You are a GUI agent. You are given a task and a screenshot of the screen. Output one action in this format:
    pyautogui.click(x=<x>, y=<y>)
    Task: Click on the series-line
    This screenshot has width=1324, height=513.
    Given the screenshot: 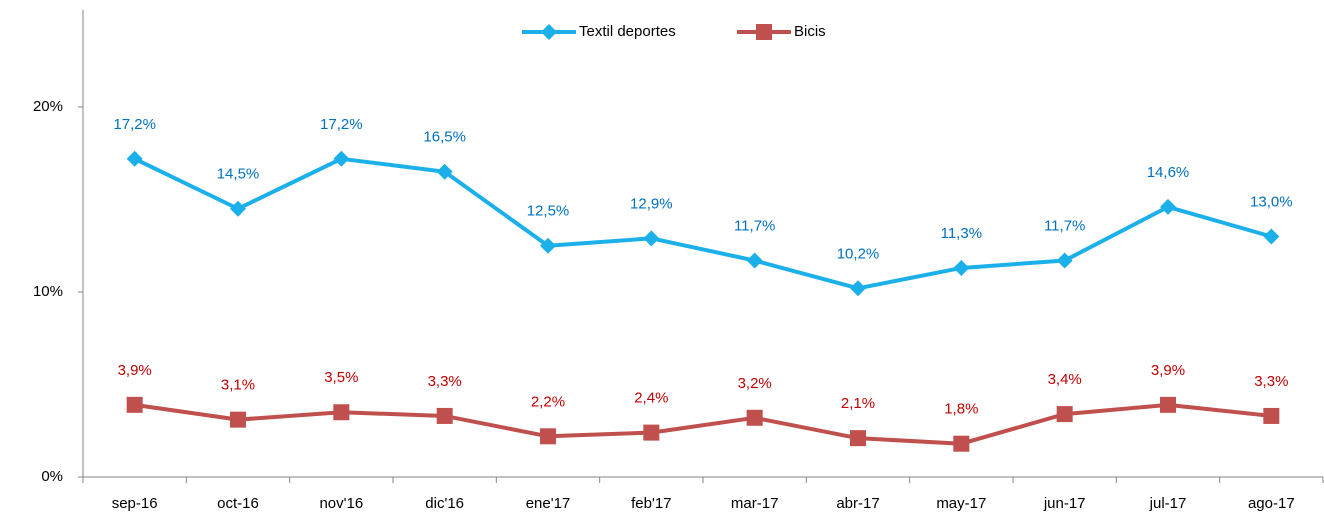 What is the action you would take?
    pyautogui.click(x=703, y=424)
    